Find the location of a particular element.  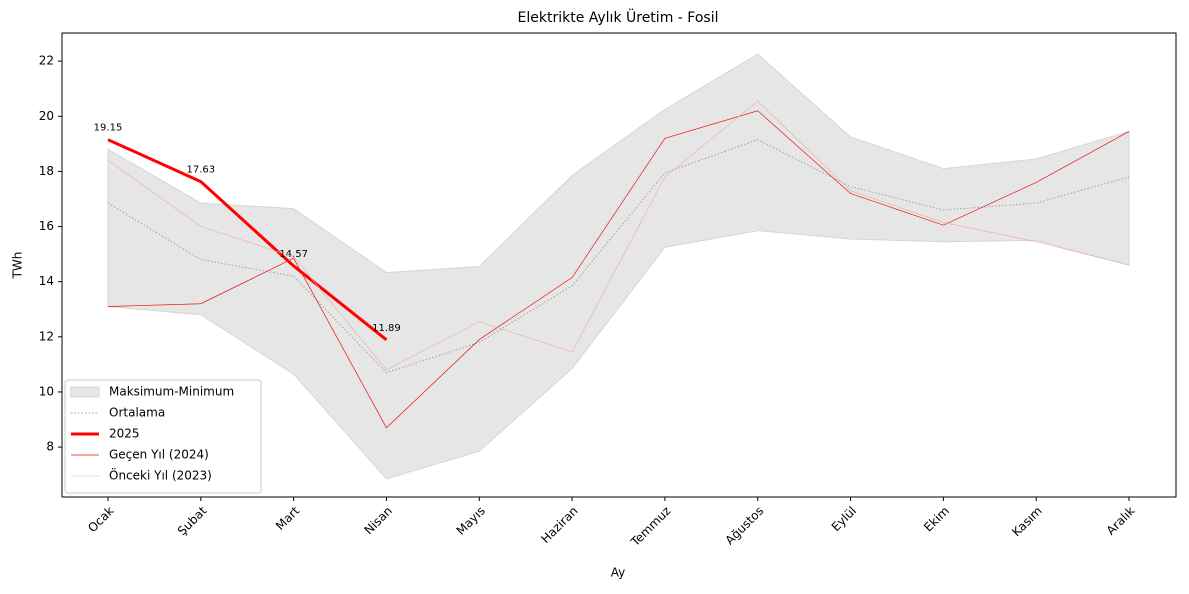

y-tick-label: 14 is located at coordinates (46, 281).